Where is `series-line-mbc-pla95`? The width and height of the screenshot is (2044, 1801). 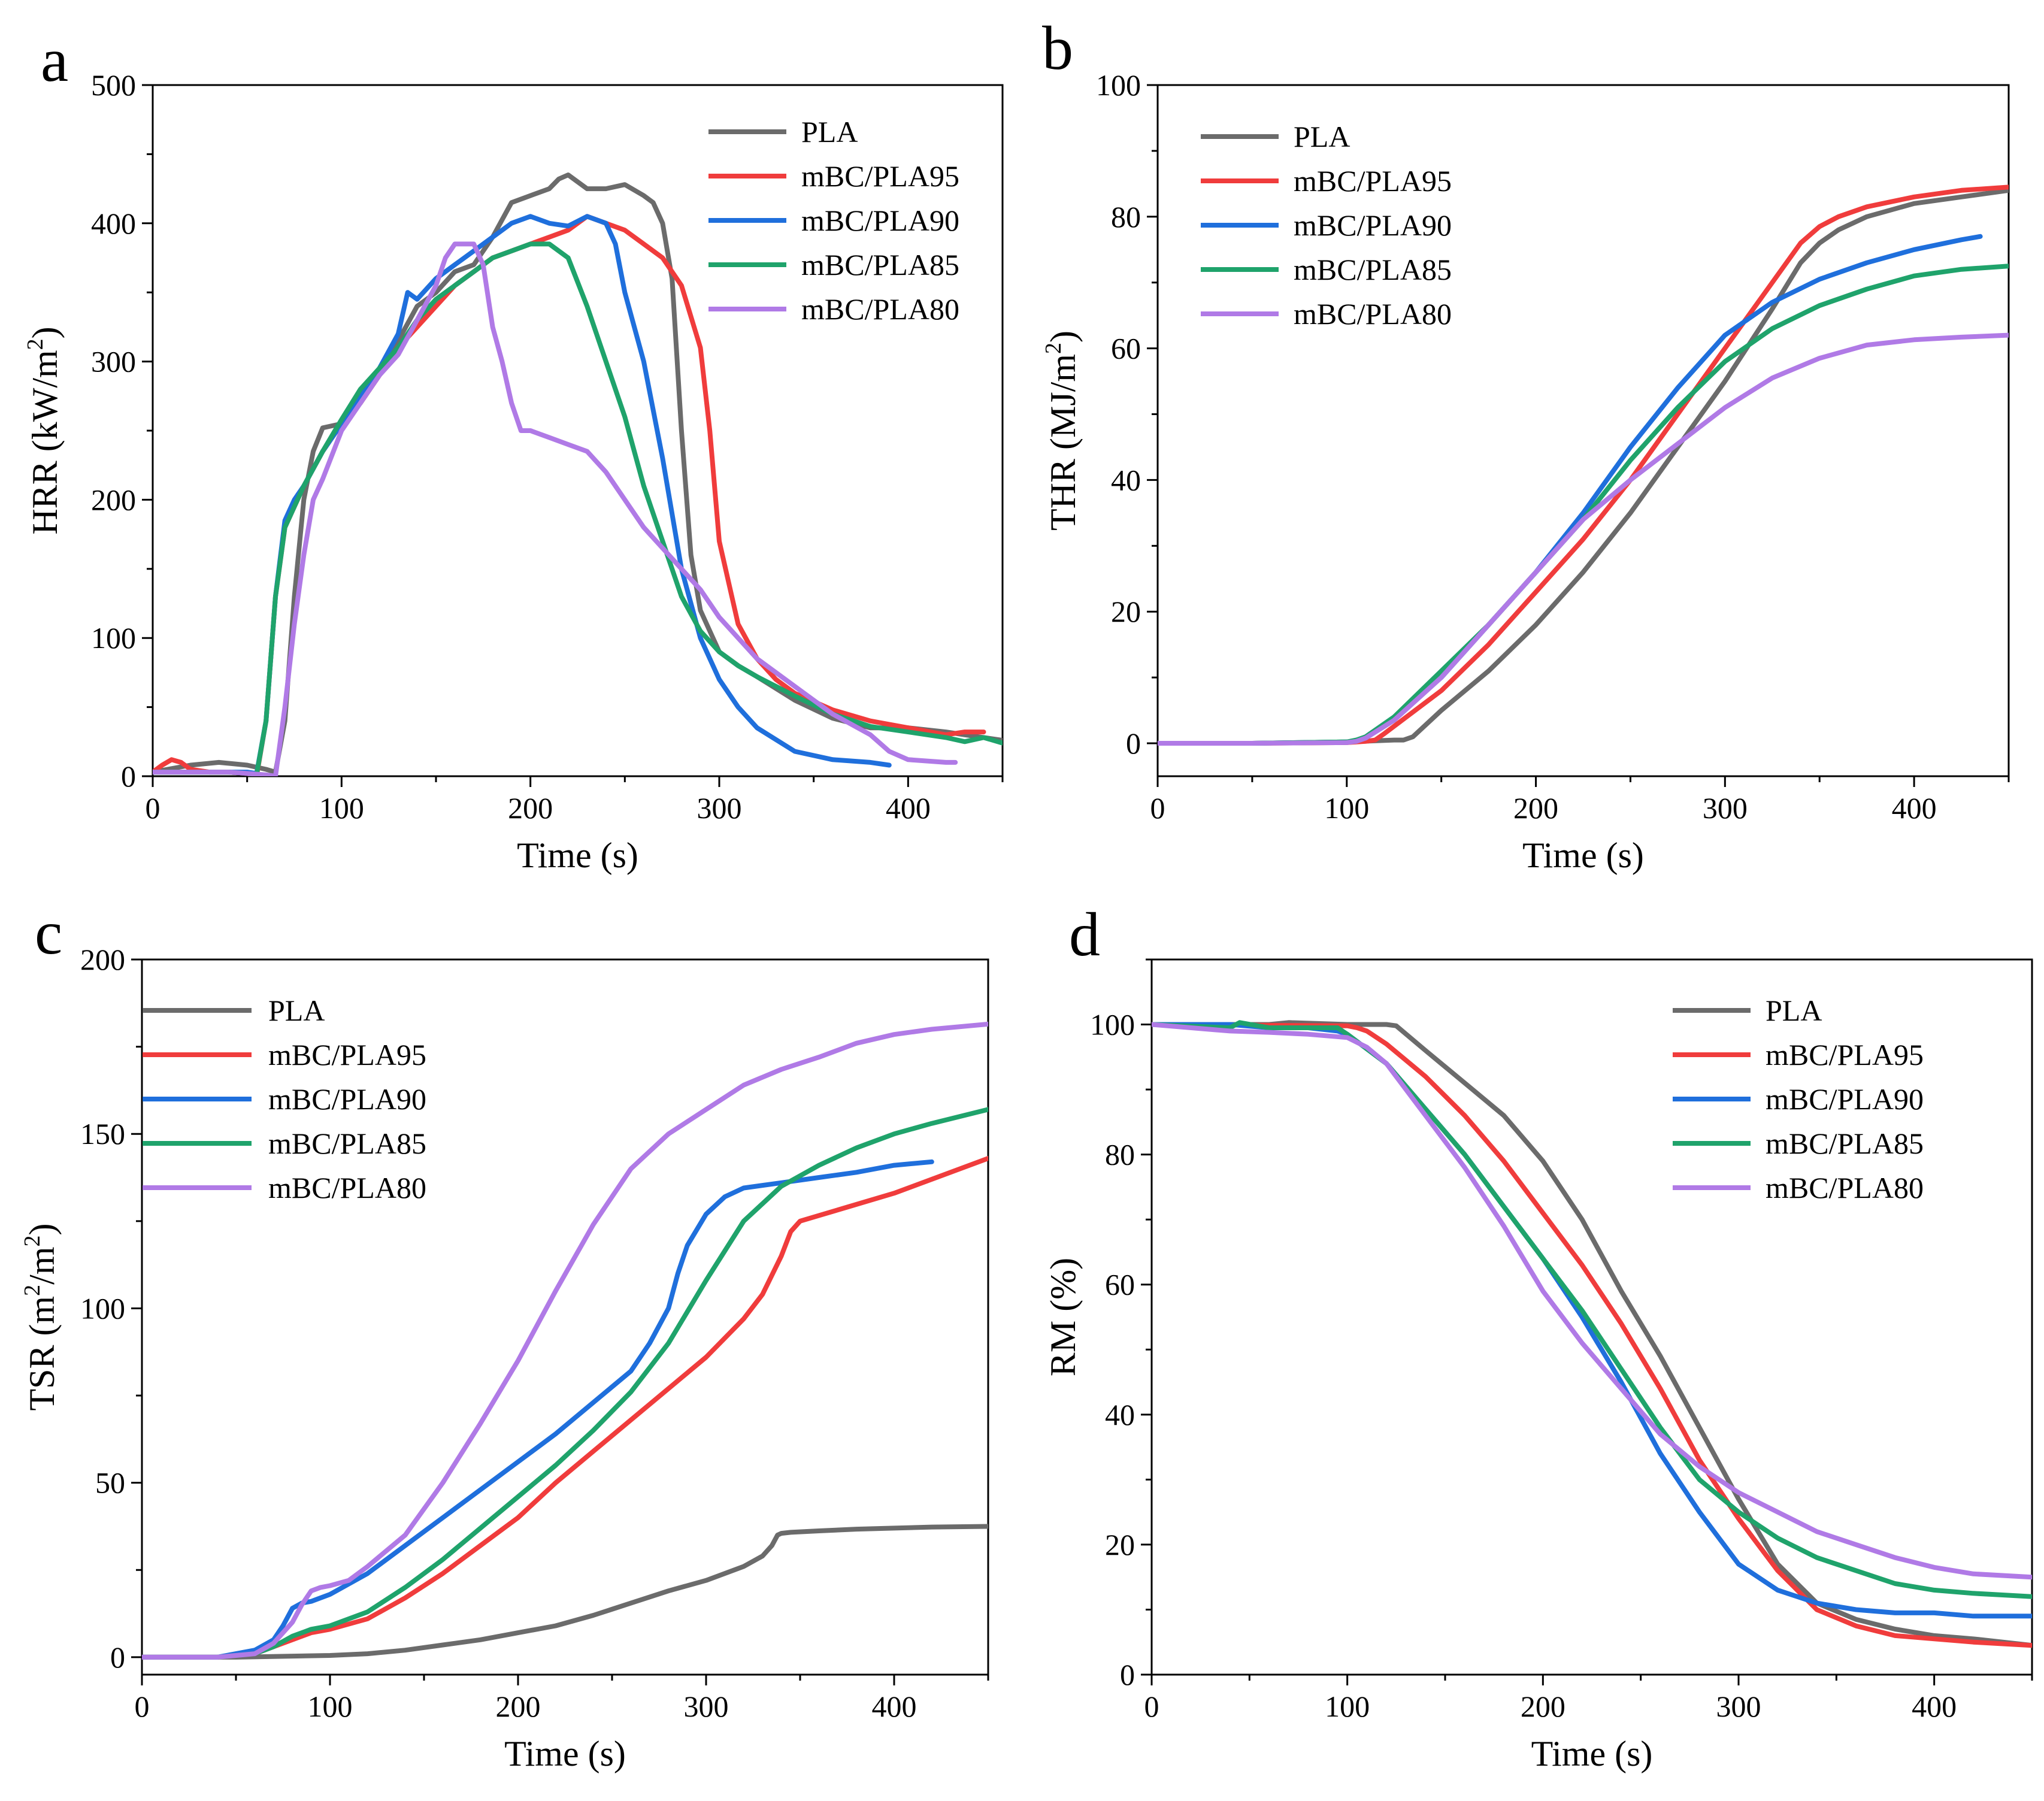 series-line-mbc-pla95 is located at coordinates (565, 1408).